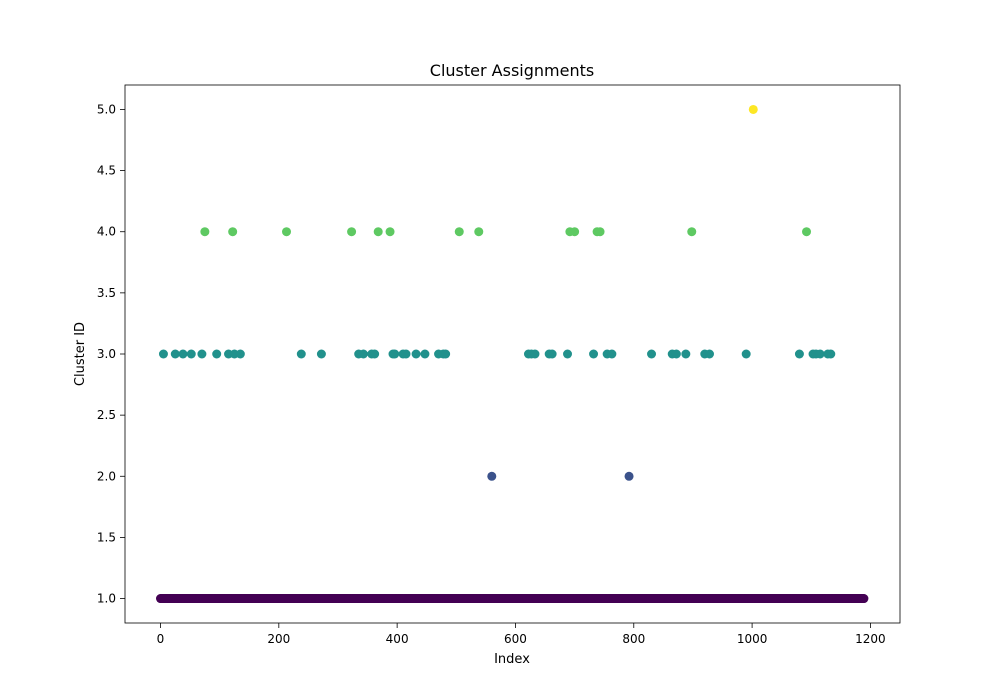 This screenshot has width=1000, height=700. What do you see at coordinates (106, 354) in the screenshot?
I see `y-tick-label: 3.0` at bounding box center [106, 354].